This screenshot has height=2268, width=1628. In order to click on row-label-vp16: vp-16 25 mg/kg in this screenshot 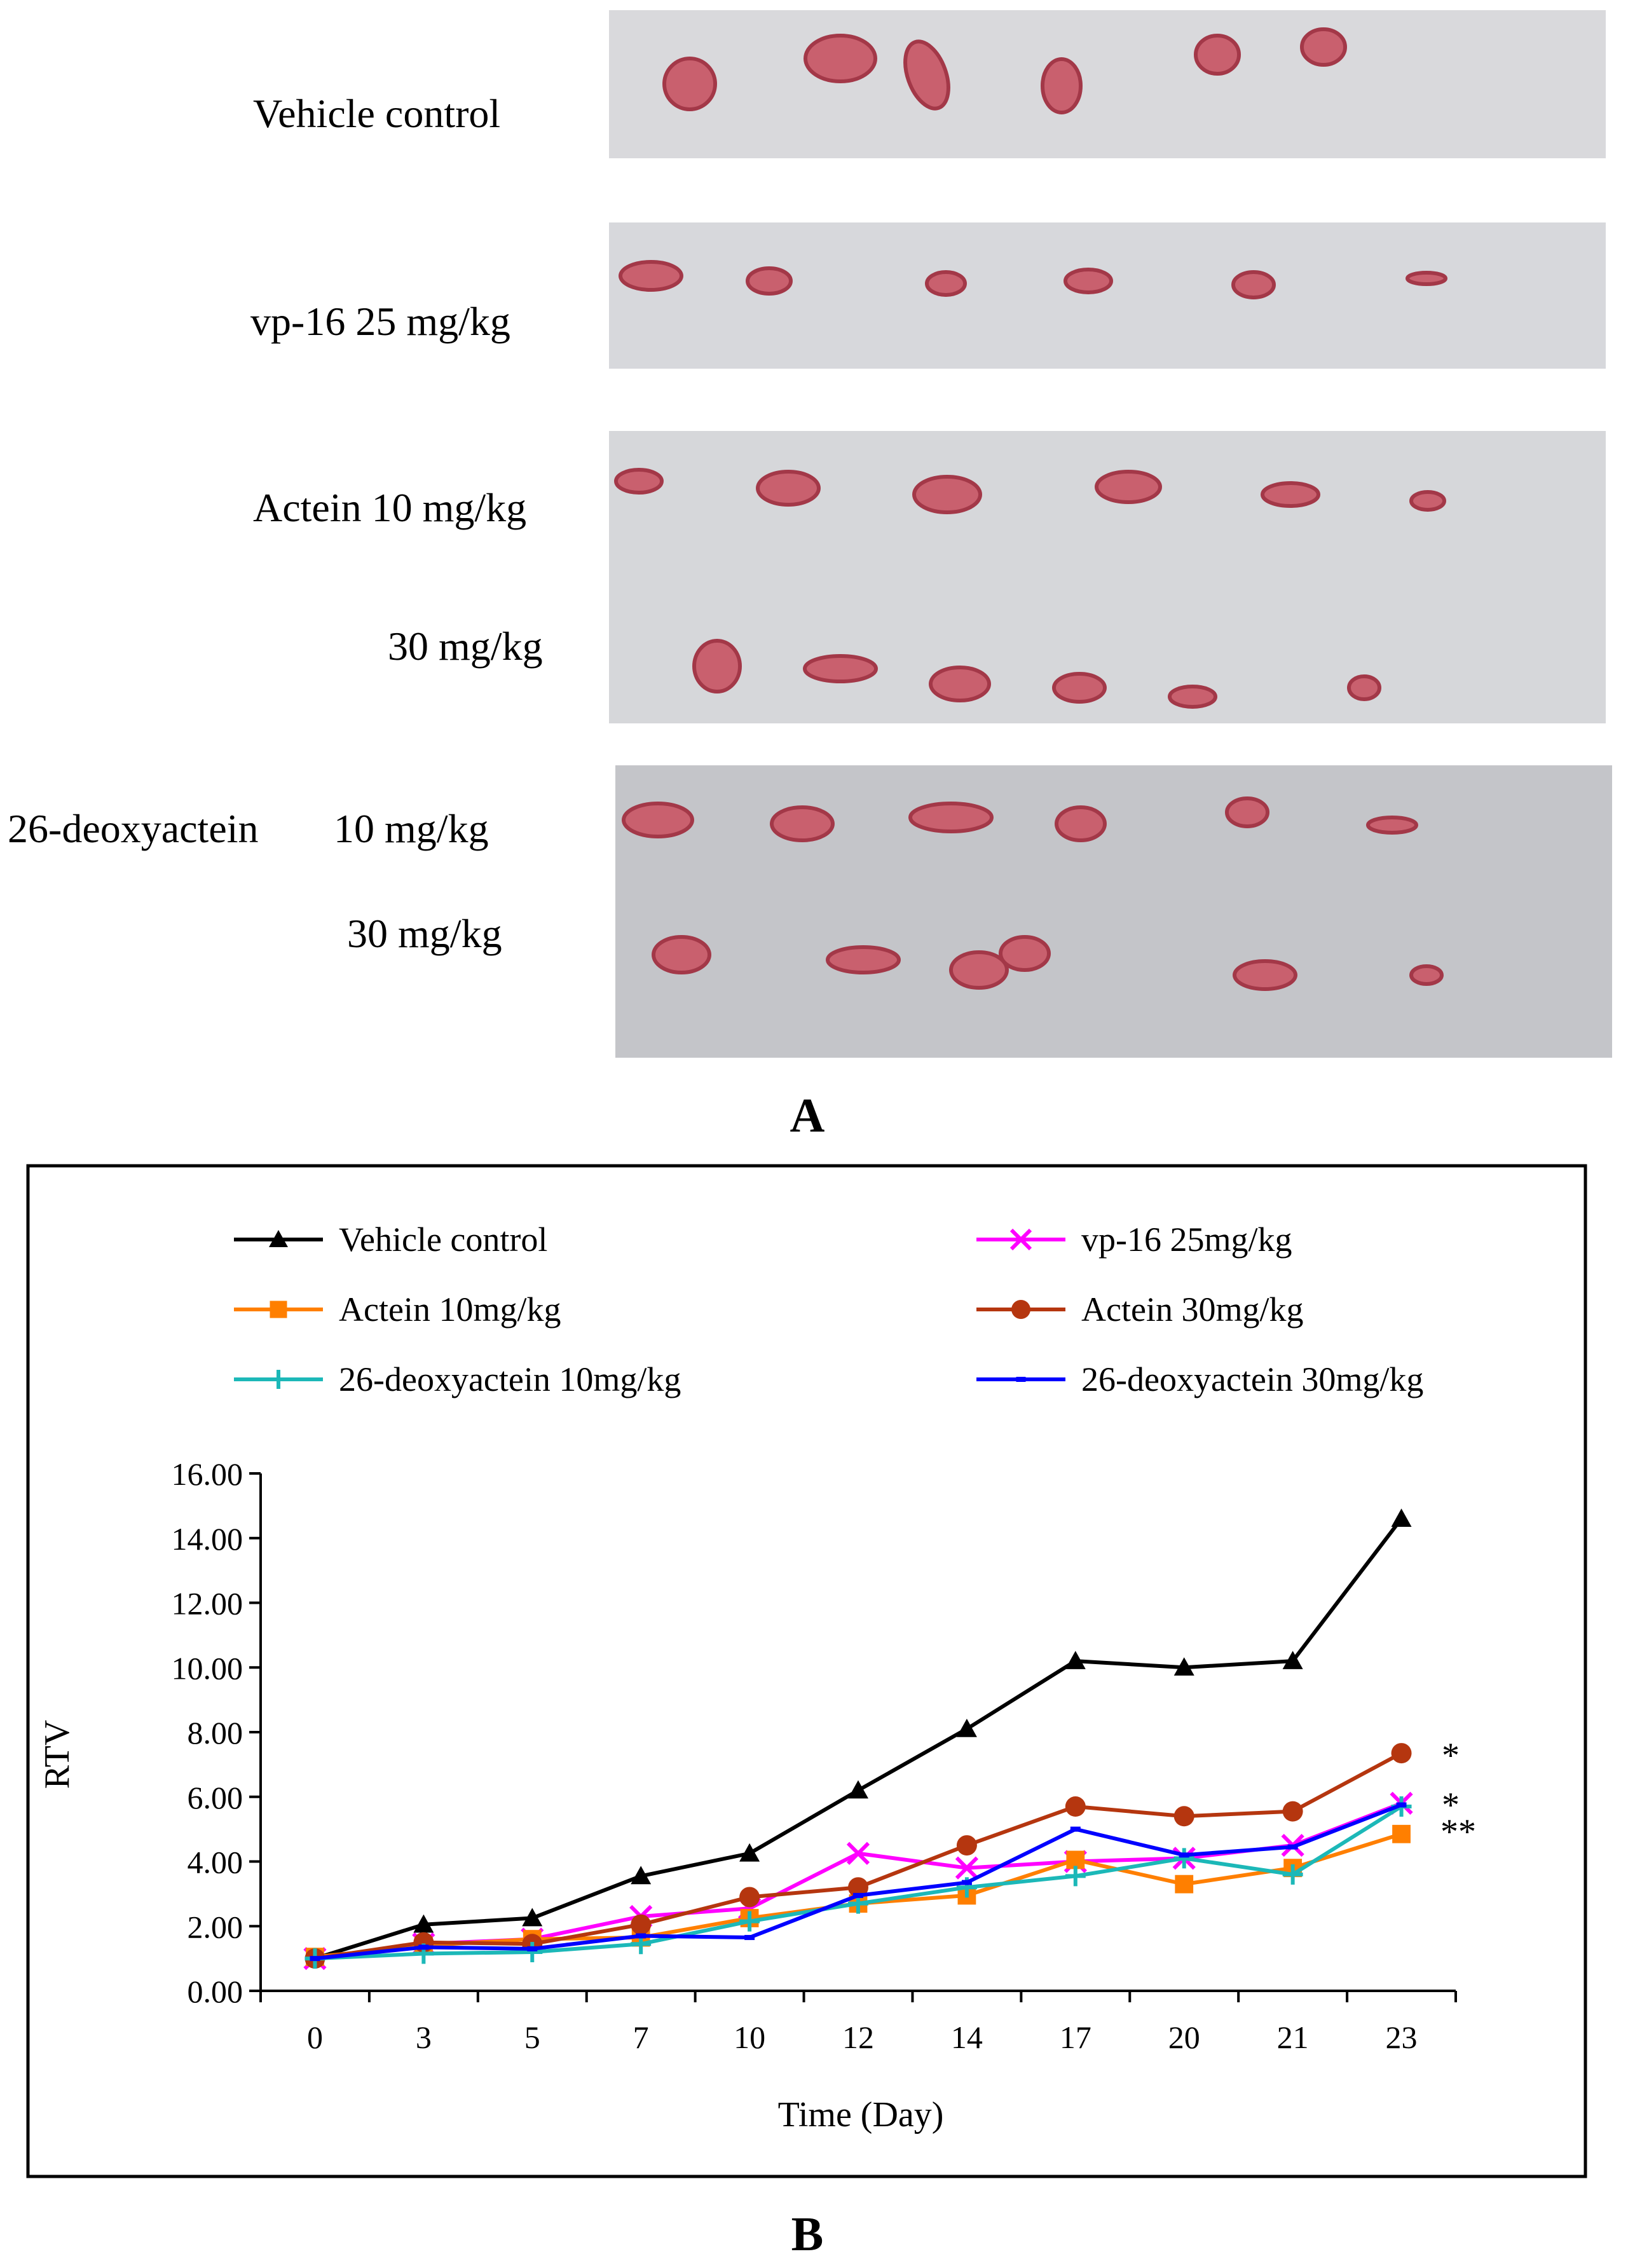, I will do `click(380, 321)`.